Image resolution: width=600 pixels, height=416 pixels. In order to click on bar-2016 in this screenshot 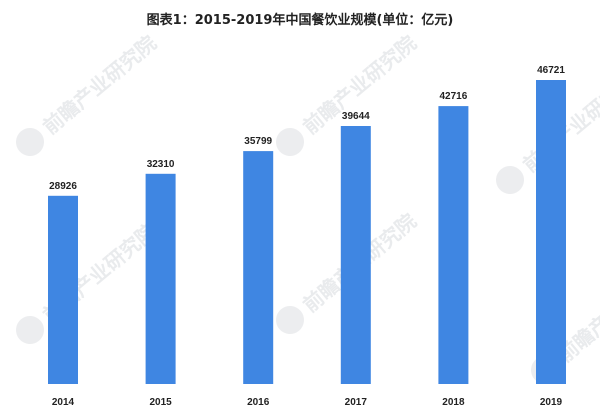, I will do `click(258, 267)`.